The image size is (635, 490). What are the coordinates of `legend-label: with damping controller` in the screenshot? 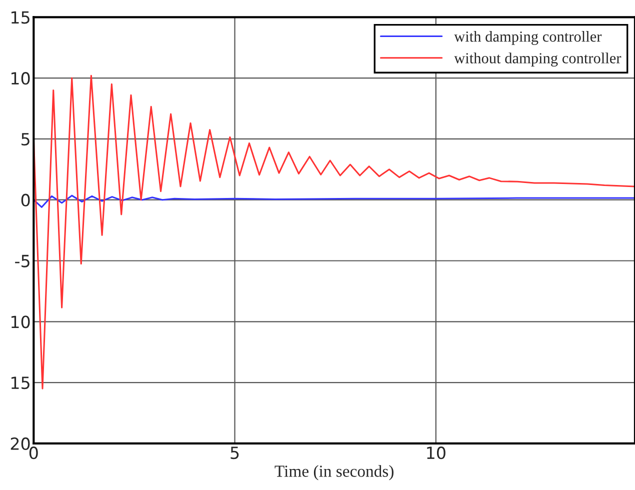 It's located at (528, 37).